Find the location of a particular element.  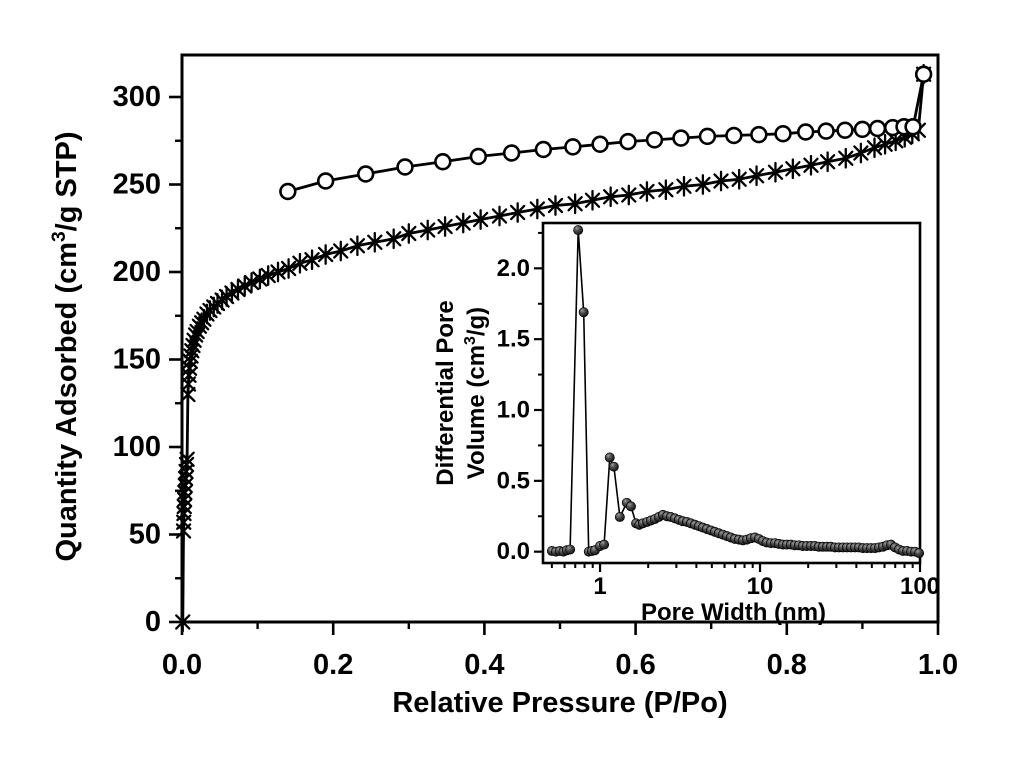

main-y-tick-label: 150 is located at coordinates (137, 360).